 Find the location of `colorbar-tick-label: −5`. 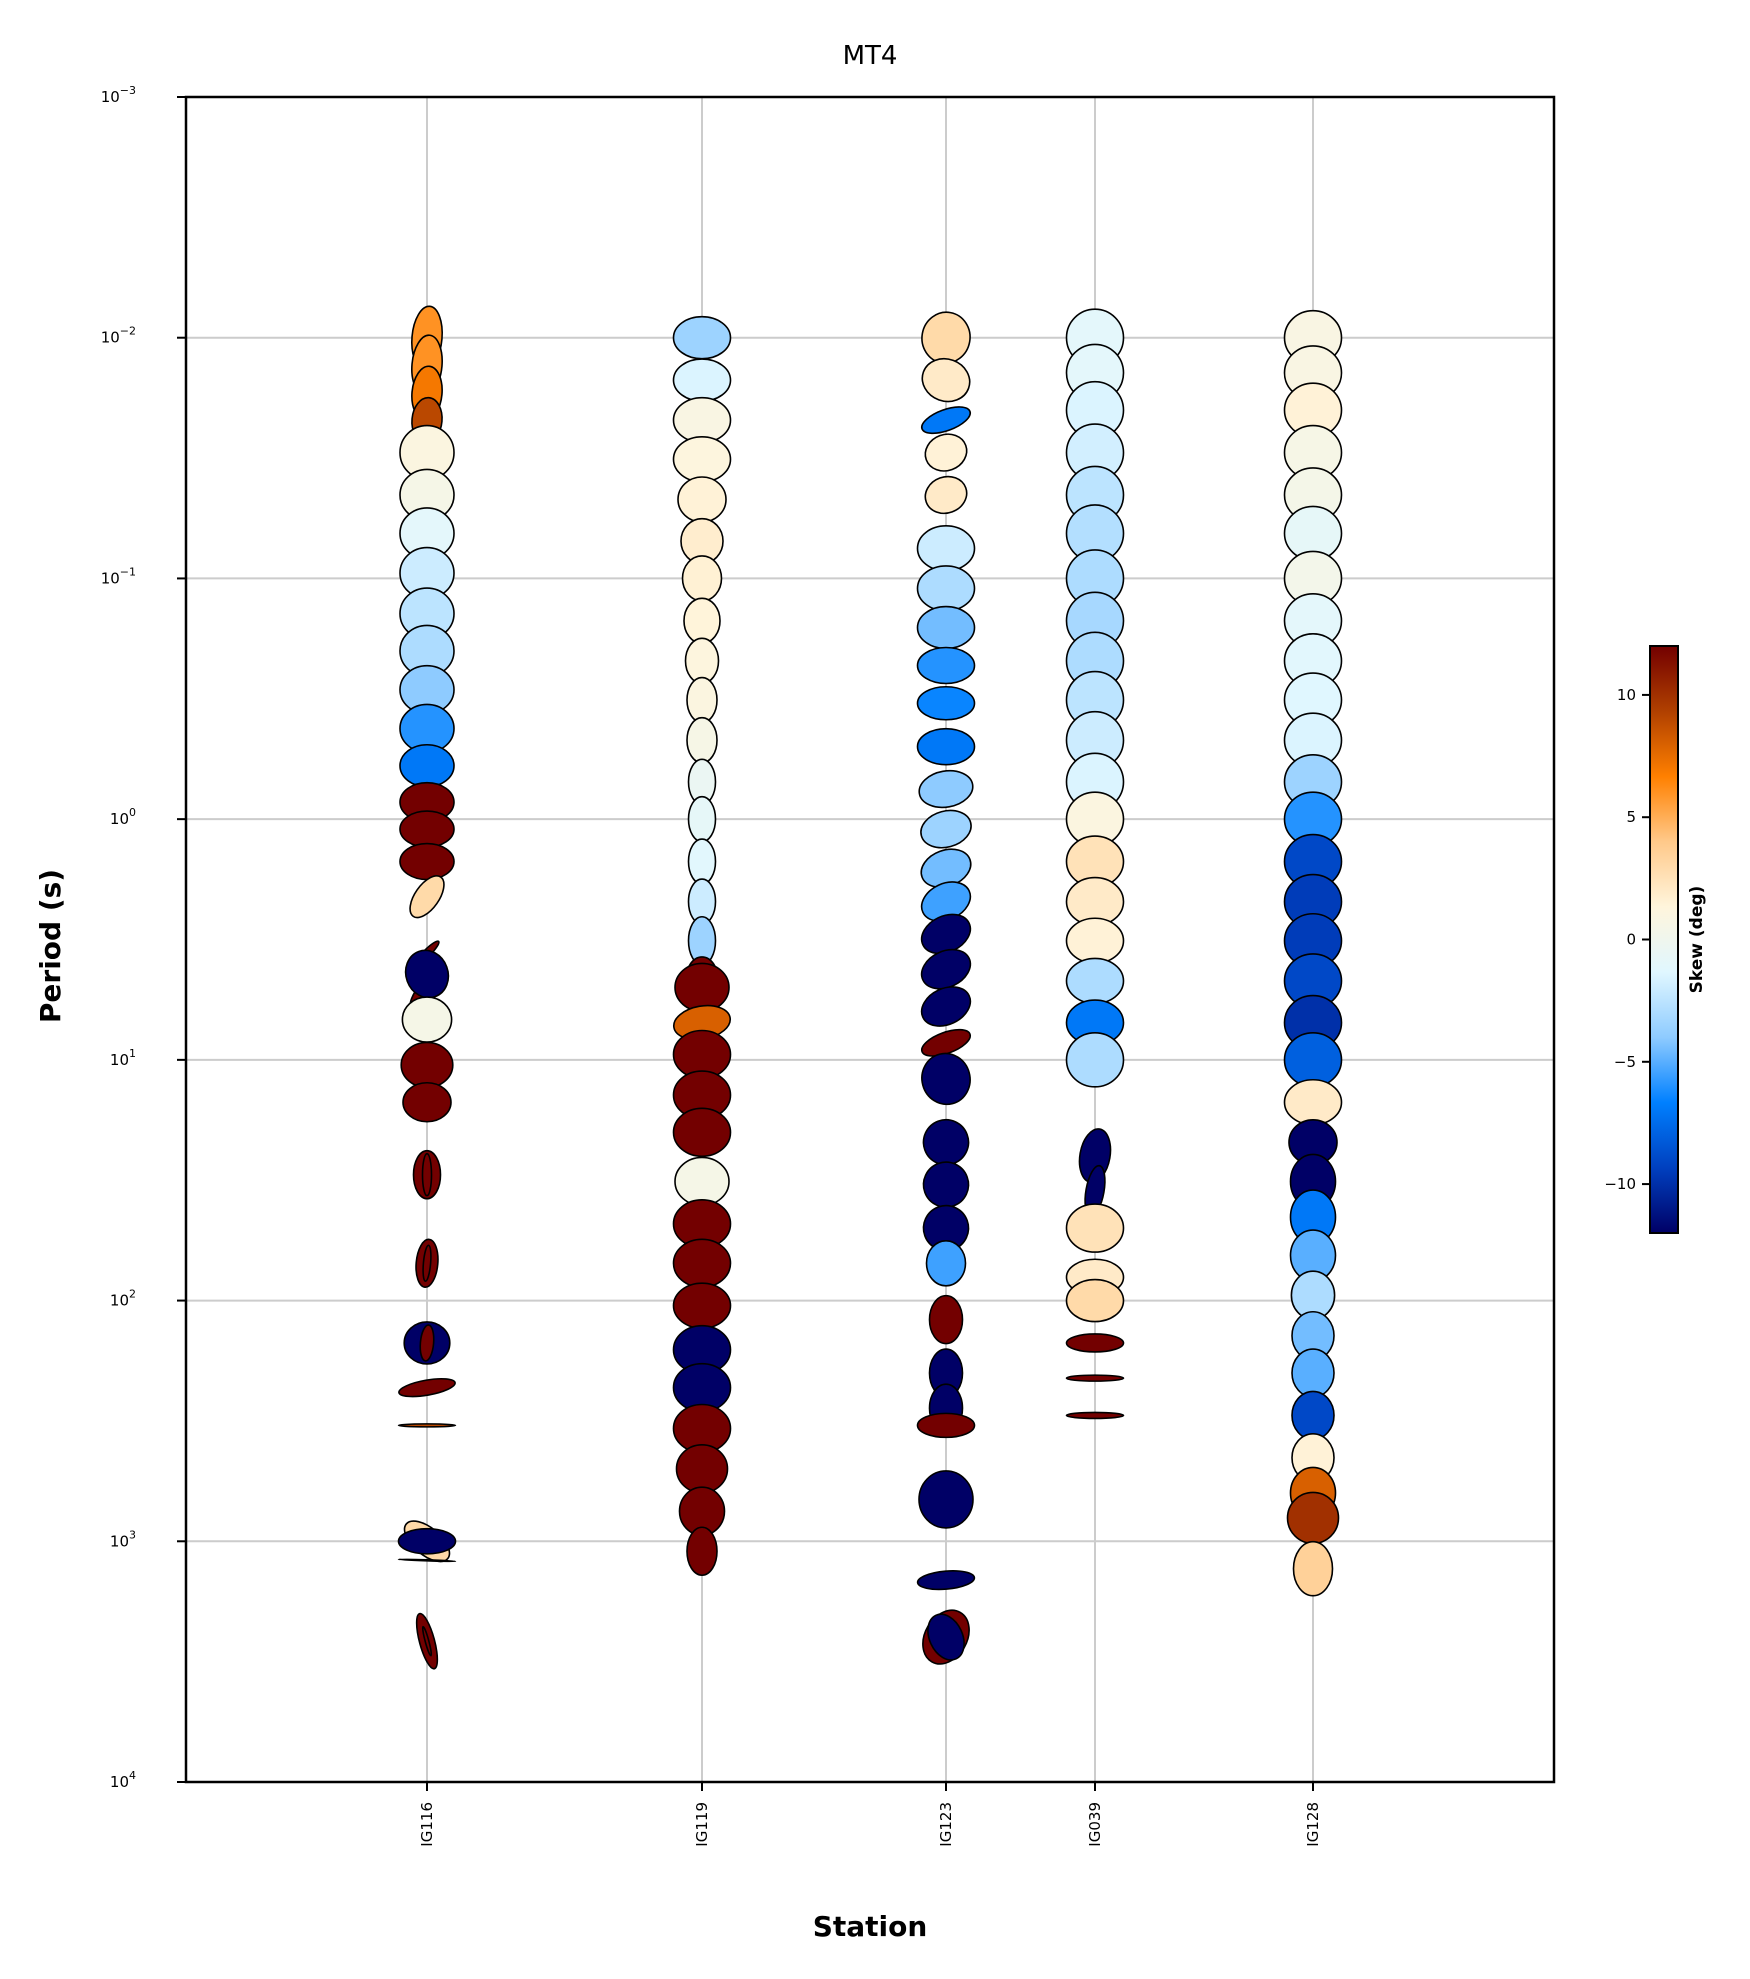

colorbar-tick-label: −5 is located at coordinates (1625, 1062).